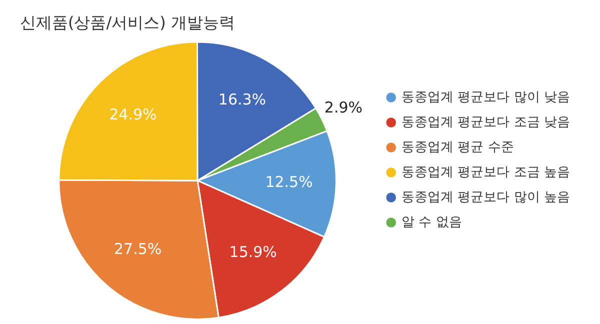  What do you see at coordinates (486, 197) in the screenshot?
I see `legend-label: 동종업계 평균보다 많이 높음` at bounding box center [486, 197].